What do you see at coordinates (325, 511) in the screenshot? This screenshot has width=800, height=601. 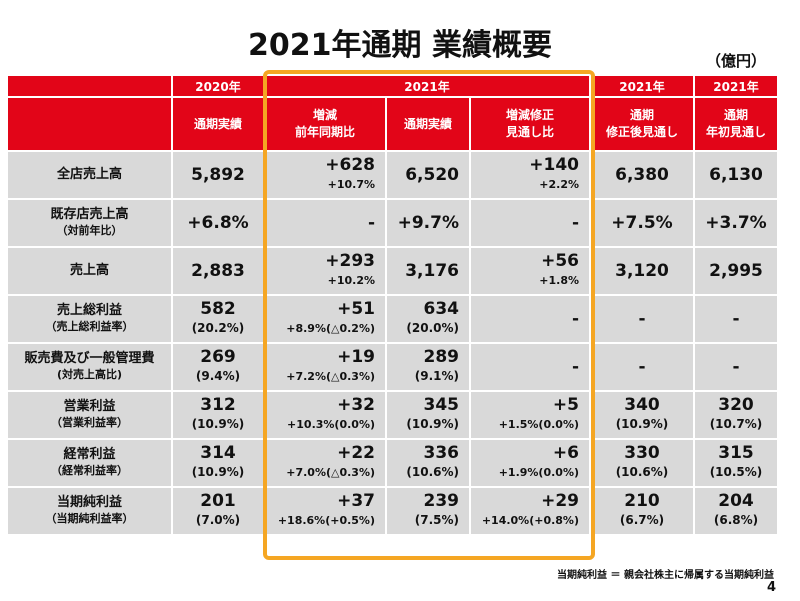 I see `cell-yoy: +37 +18.6%(+0.5%)` at bounding box center [325, 511].